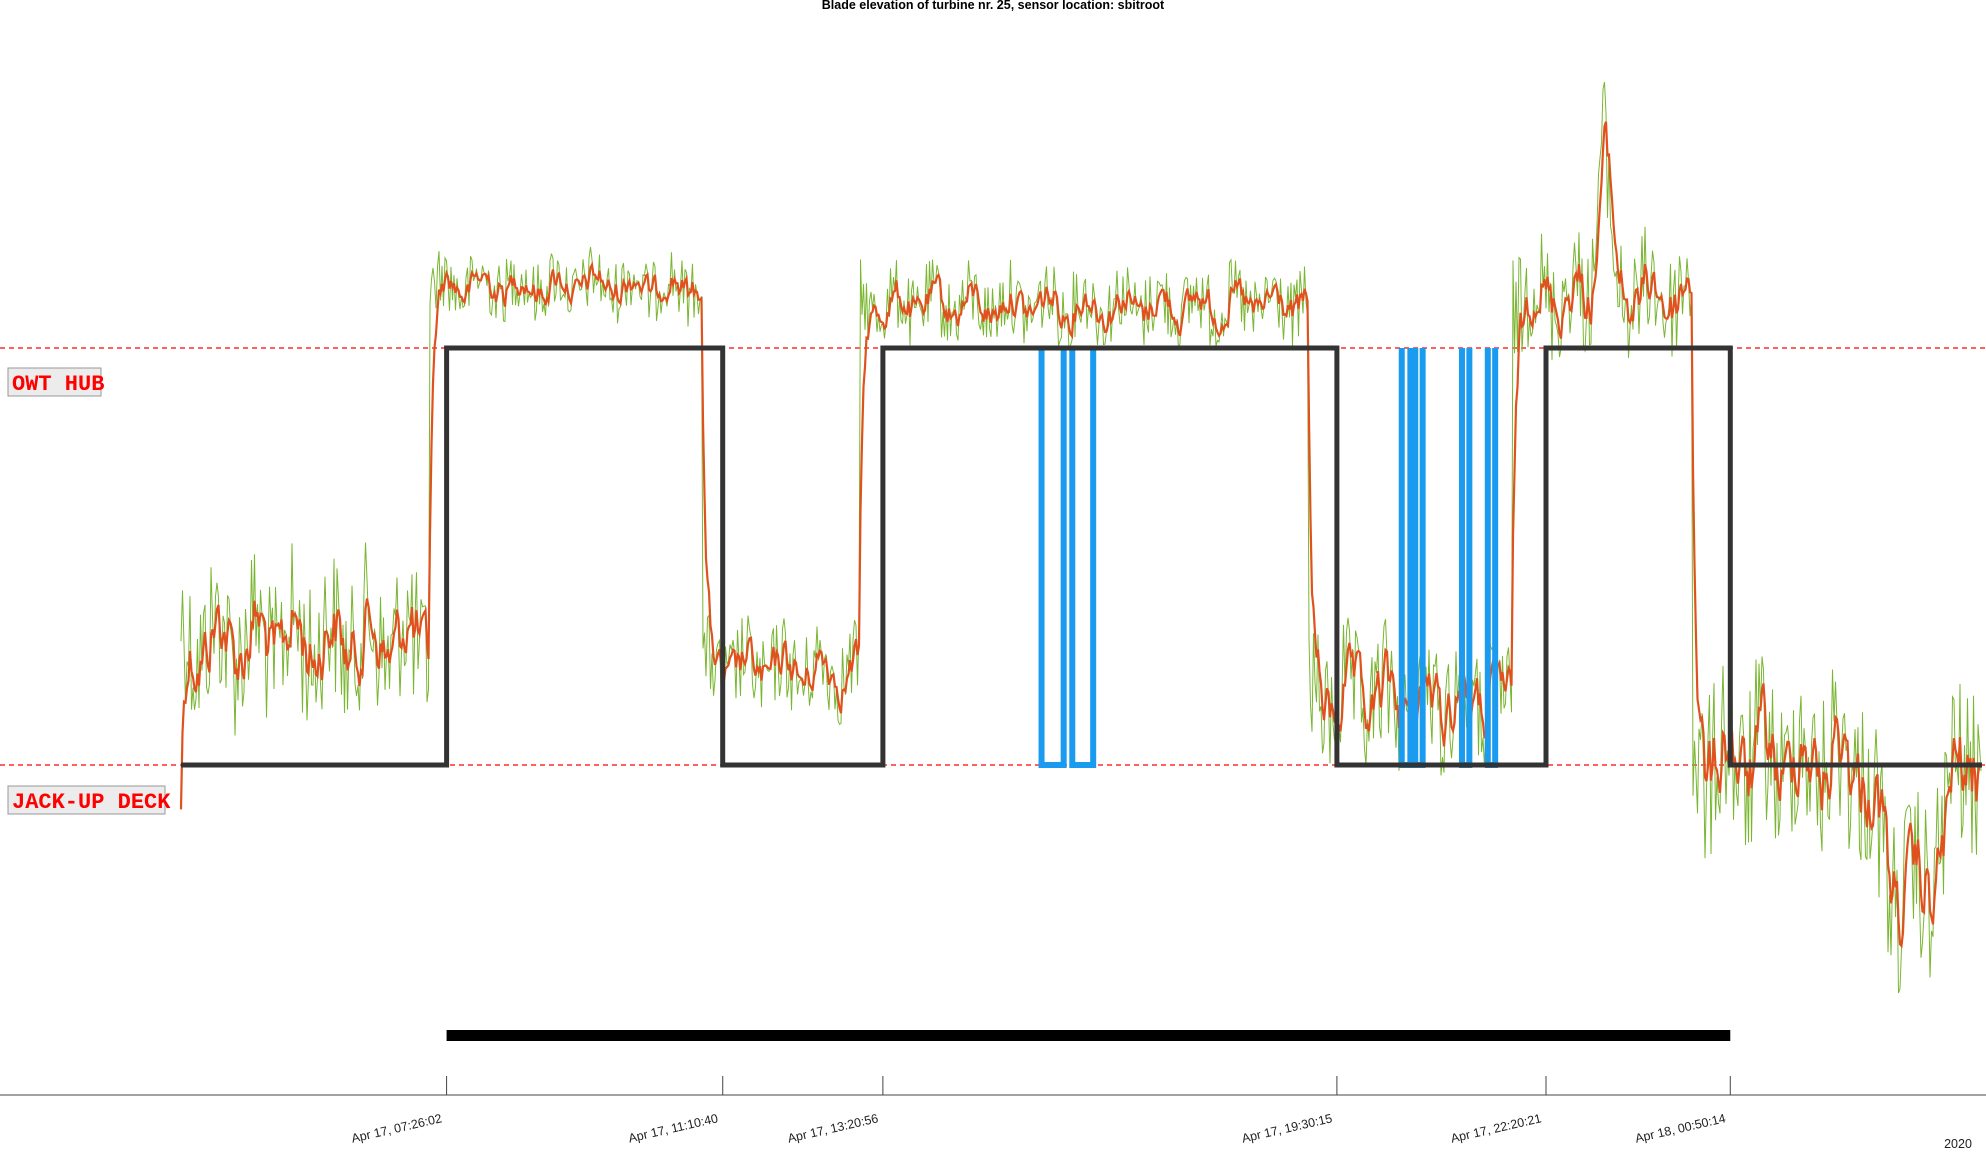 This screenshot has height=1160, width=1986. I want to click on jackup-deck-annotation: JACK-UP DECK, so click(89, 800).